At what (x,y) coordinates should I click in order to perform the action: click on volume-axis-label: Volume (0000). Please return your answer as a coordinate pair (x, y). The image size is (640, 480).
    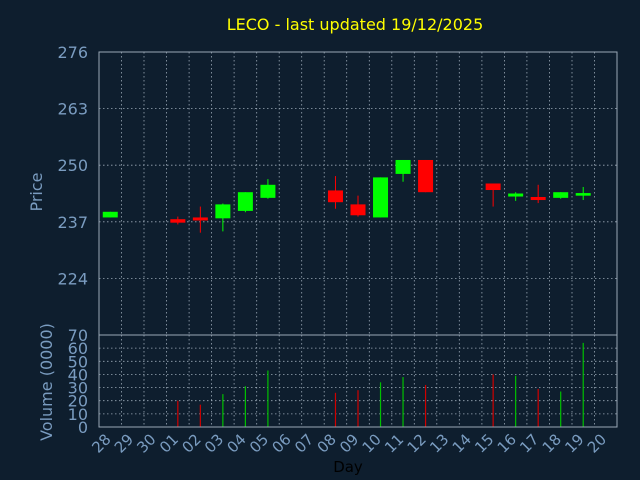
    Looking at the image, I should click on (46, 382).